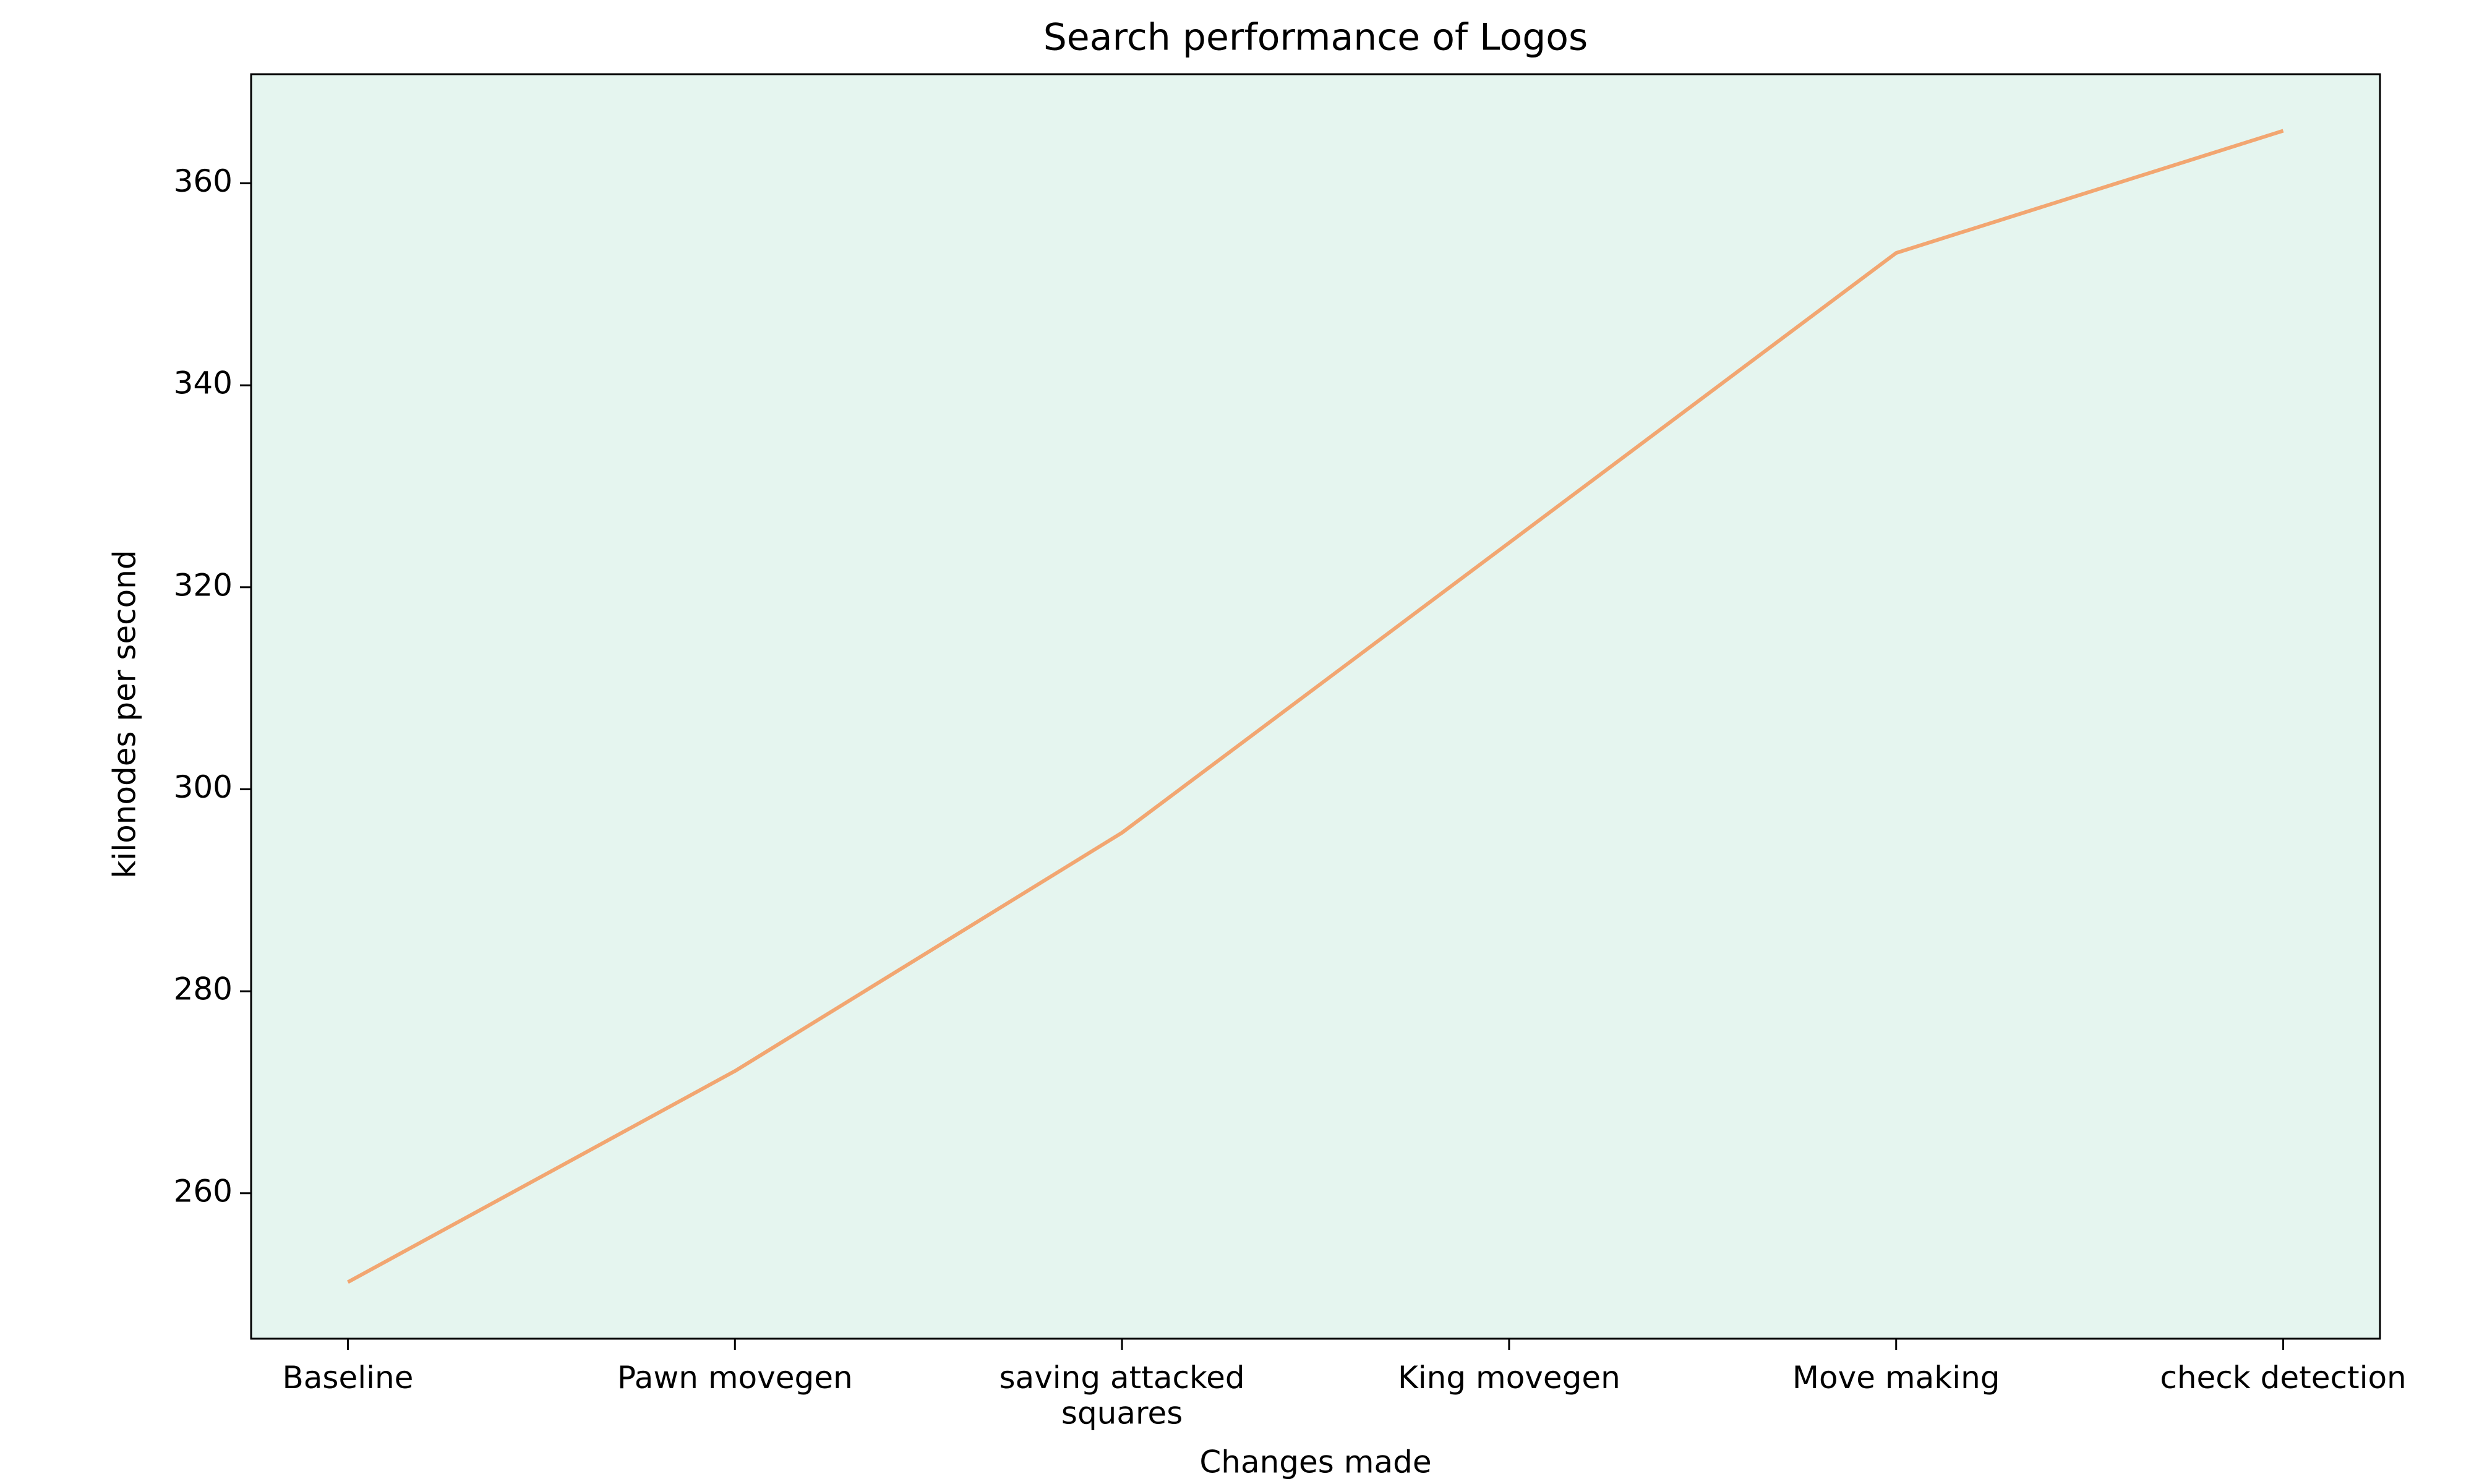 Image resolution: width=2474 pixels, height=1484 pixels. I want to click on y-tick-label: 300, so click(203, 787).